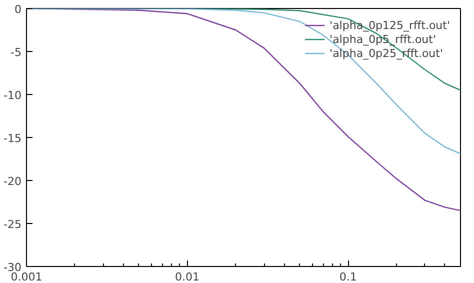  What do you see at coordinates (348, 276) in the screenshot?
I see `x-tick-label: 0.1` at bounding box center [348, 276].